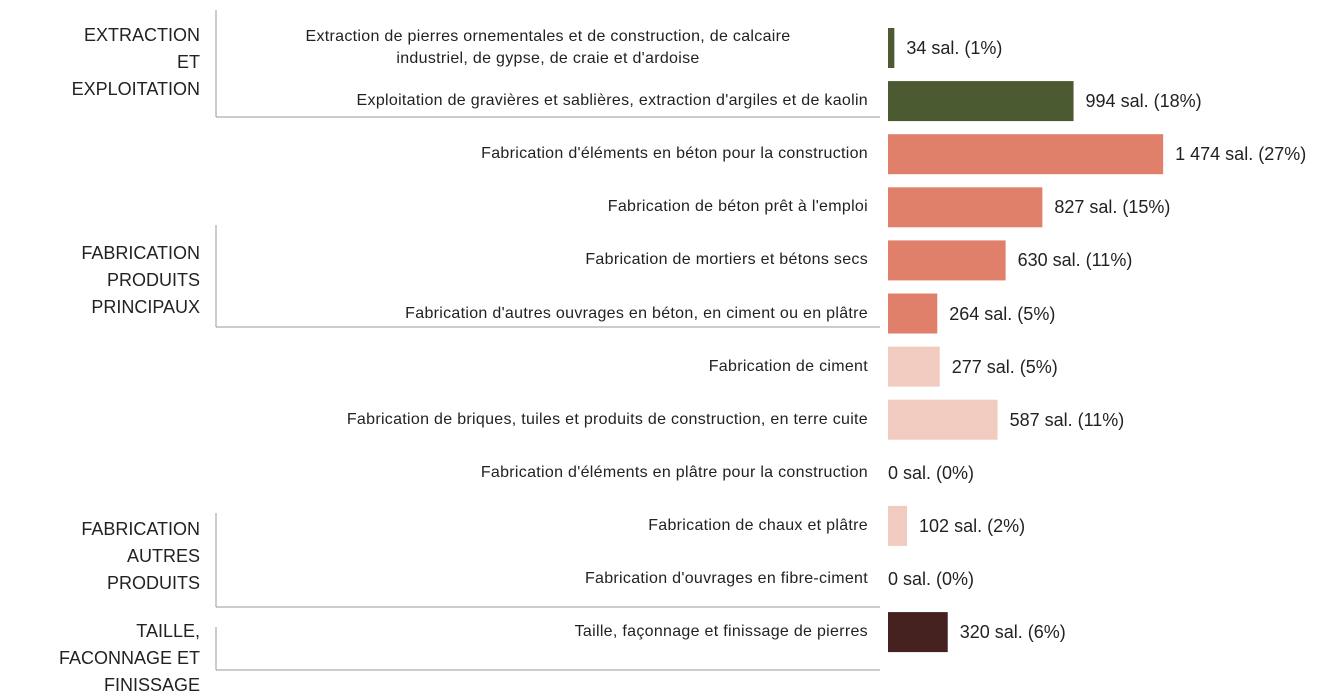  I want to click on value-label: 587 sal. (11%), so click(1067, 419).